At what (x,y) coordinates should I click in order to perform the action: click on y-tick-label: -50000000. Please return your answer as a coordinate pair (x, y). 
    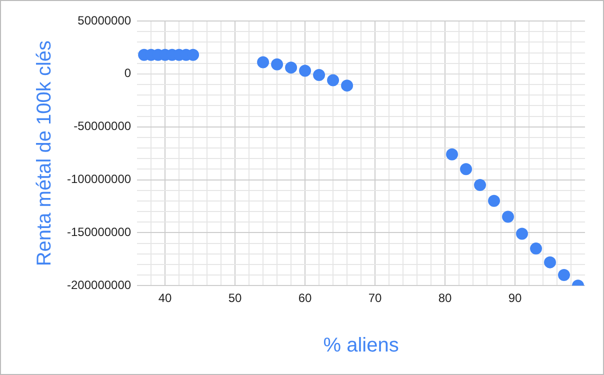
    Looking at the image, I should click on (103, 126).